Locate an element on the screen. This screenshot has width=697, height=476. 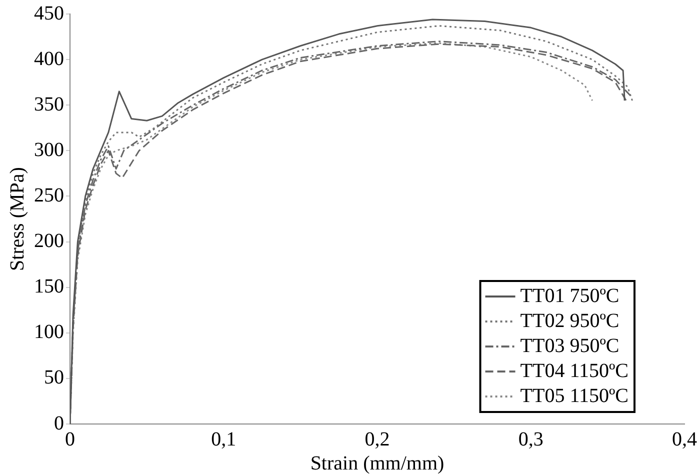
y-tick-label: 0 is located at coordinates (59, 423).